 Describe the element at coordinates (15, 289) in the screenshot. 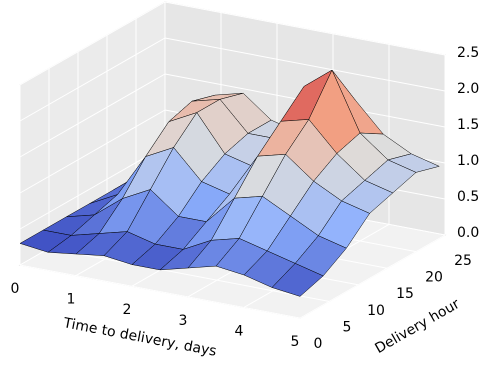

I see `x-tick-label: 0` at that location.